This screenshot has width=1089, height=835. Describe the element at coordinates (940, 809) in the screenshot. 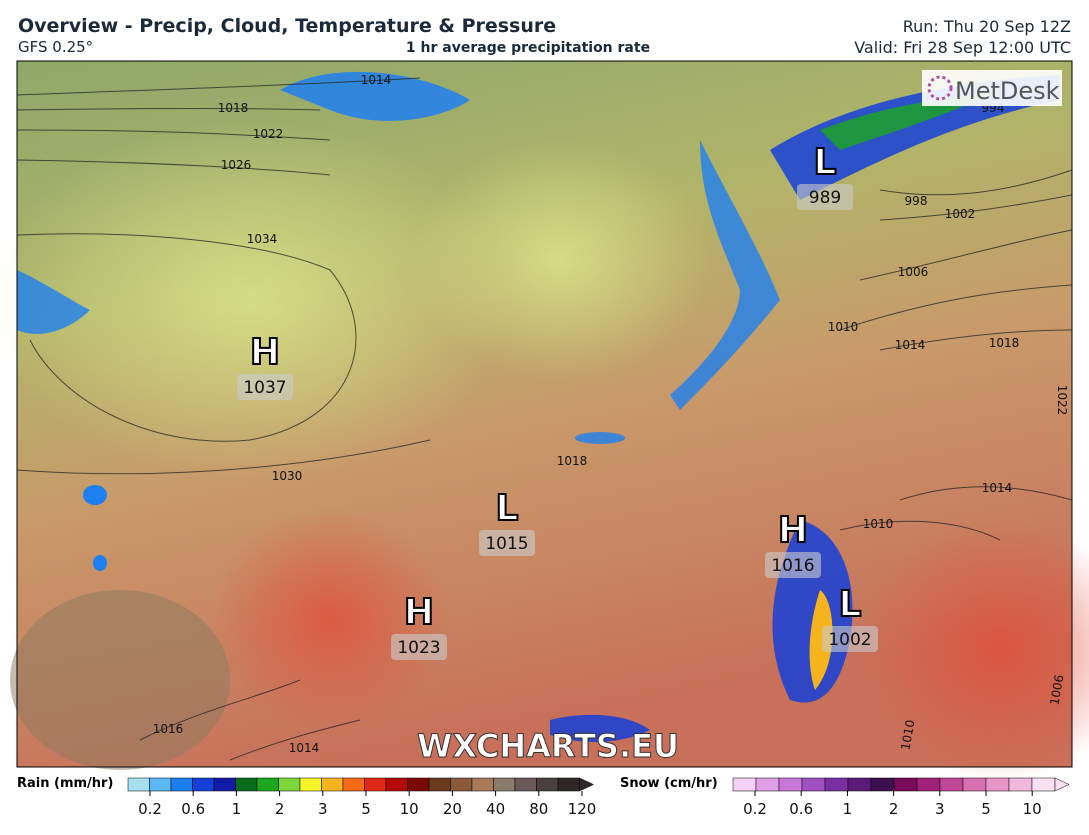

I see `snow-tick-label: 3` at that location.